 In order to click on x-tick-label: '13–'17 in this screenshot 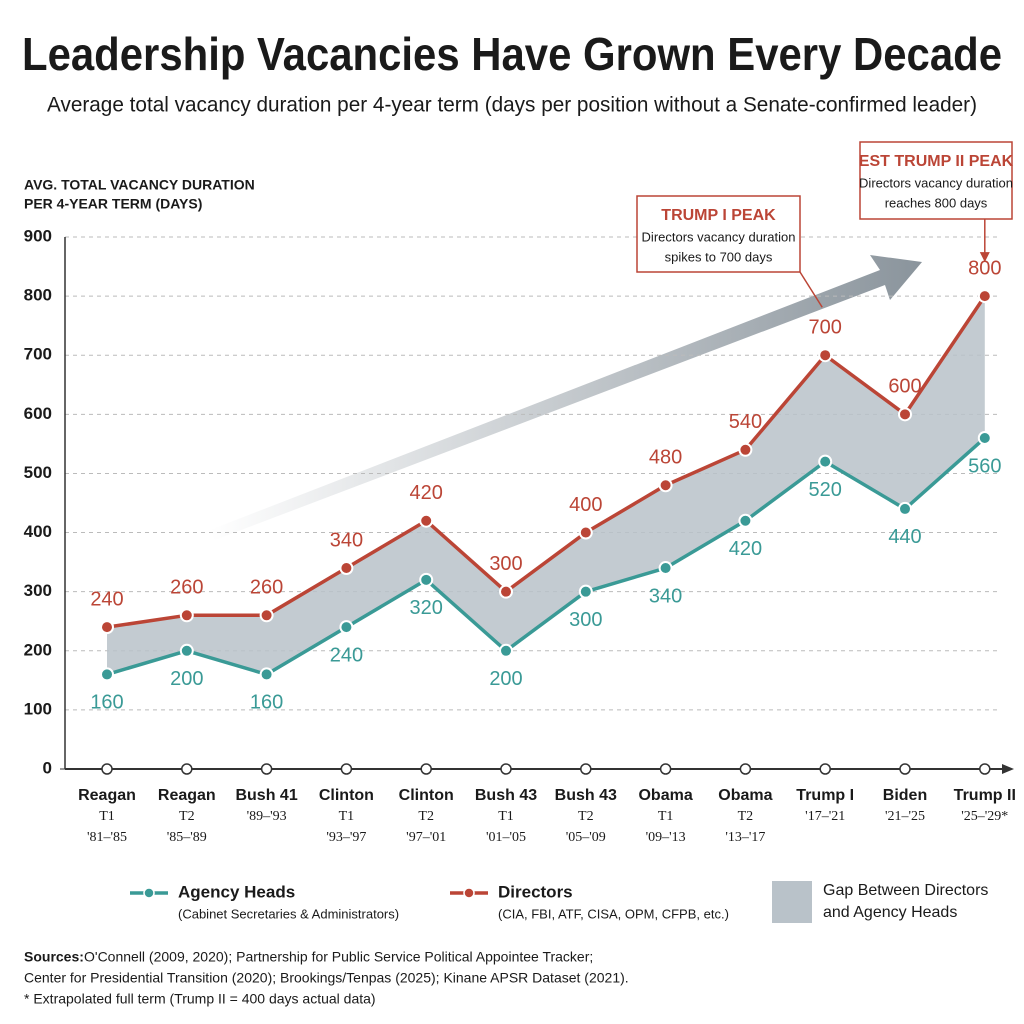, I will do `click(745, 837)`.